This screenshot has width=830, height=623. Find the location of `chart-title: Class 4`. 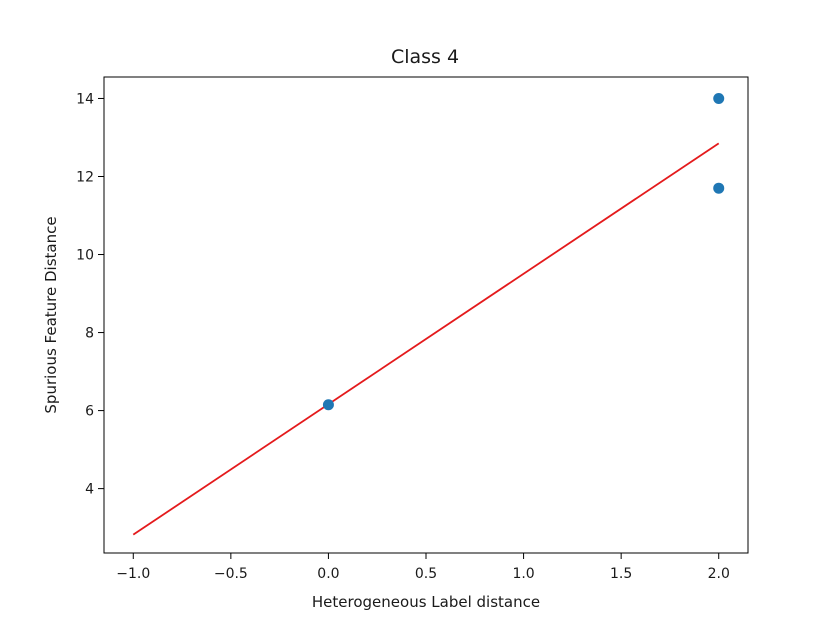

chart-title: Class 4 is located at coordinates (425, 57).